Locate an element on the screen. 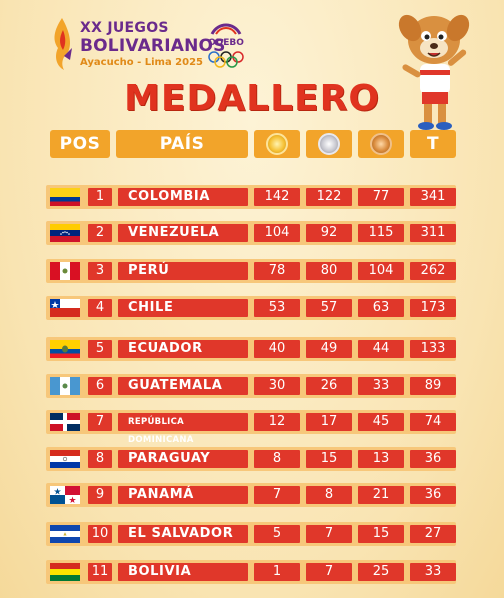 This screenshot has width=504, height=598. row-country: COLOMBIA is located at coordinates (183, 197).